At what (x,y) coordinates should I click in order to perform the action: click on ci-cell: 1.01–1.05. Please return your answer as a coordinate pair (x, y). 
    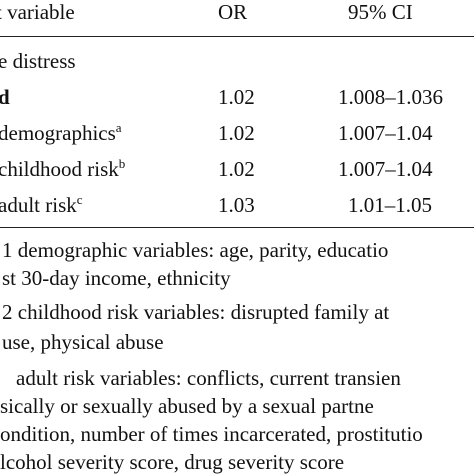
    Looking at the image, I should click on (390, 205).